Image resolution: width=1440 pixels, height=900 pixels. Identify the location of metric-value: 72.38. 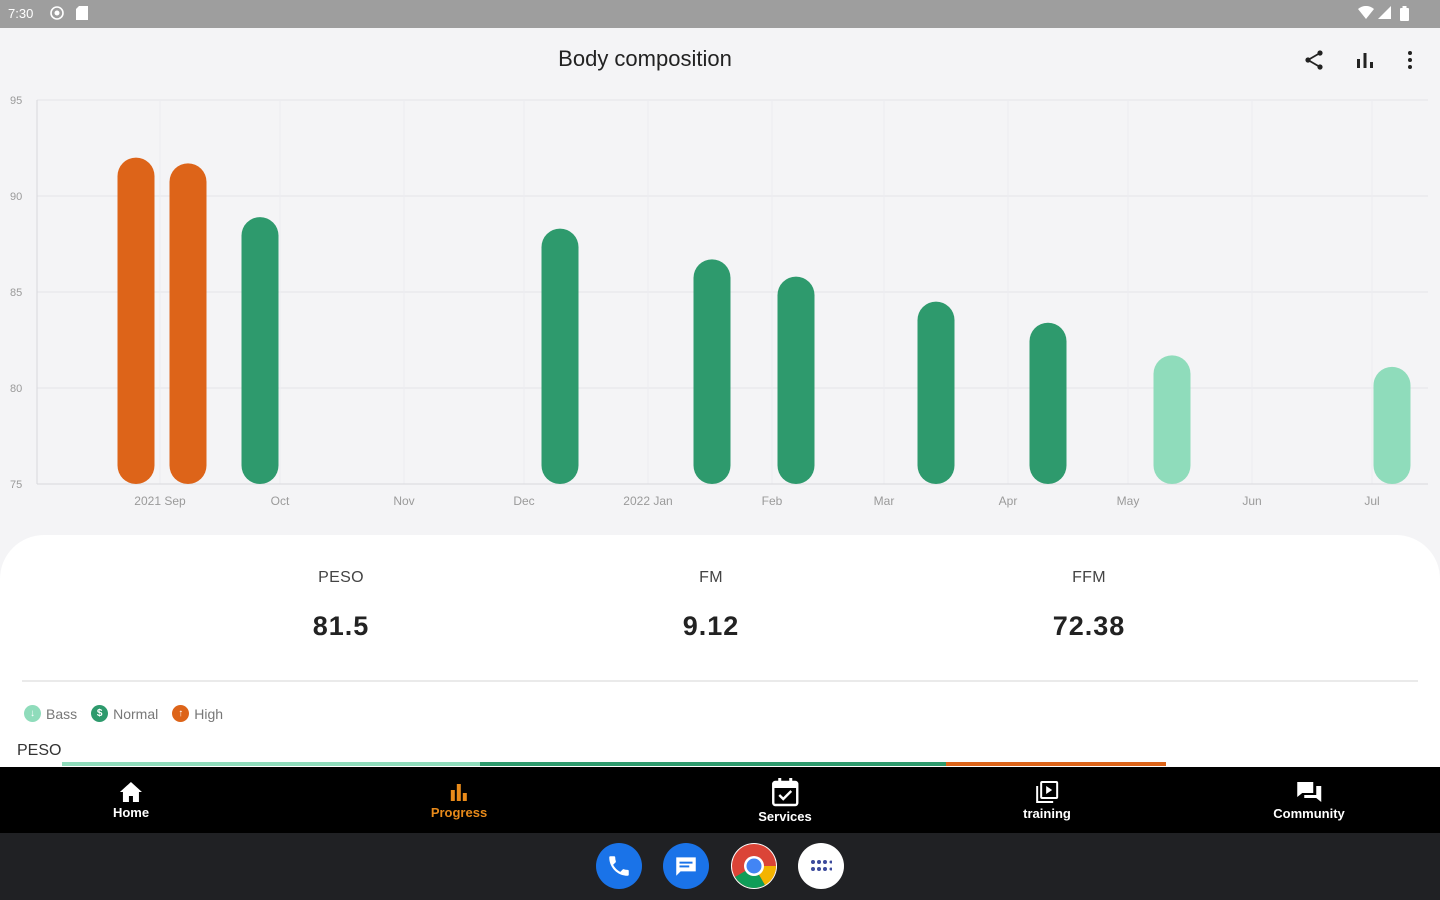
(1089, 626).